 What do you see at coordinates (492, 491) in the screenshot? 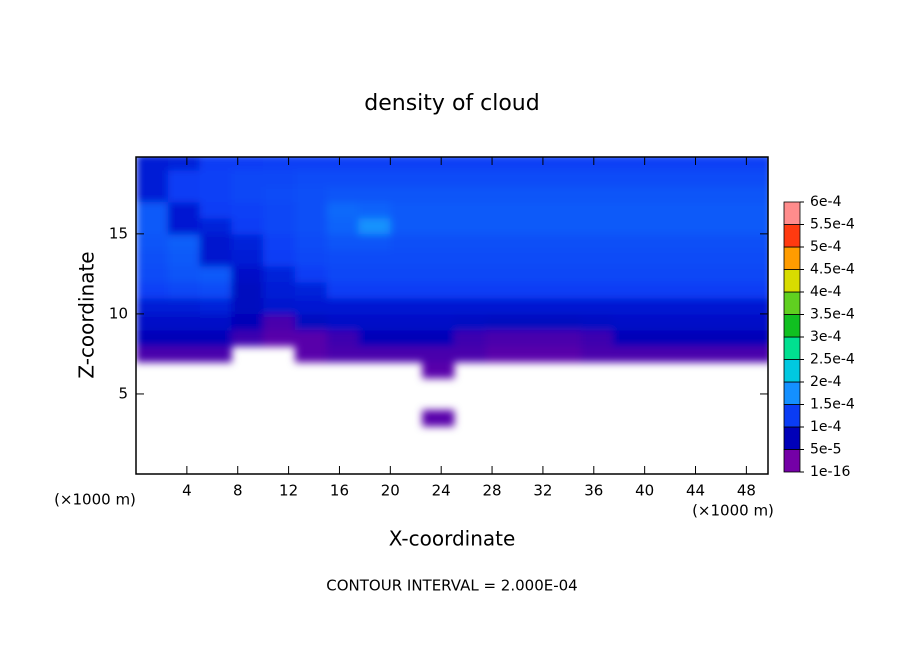
I see `x-tick-label: 28` at bounding box center [492, 491].